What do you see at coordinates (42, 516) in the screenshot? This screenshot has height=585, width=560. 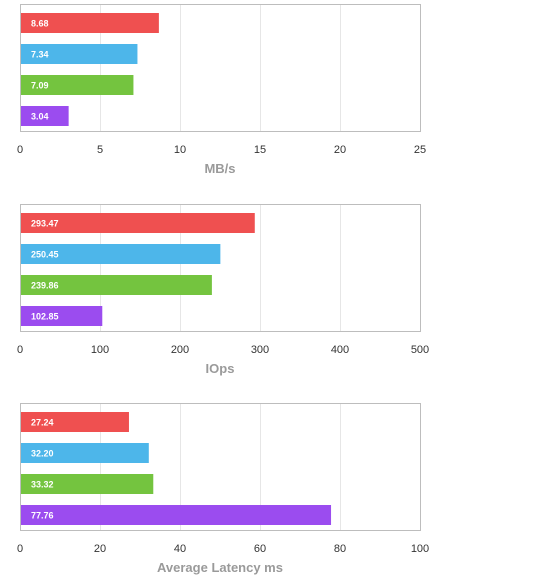 I see `data-label: 77.76` at bounding box center [42, 516].